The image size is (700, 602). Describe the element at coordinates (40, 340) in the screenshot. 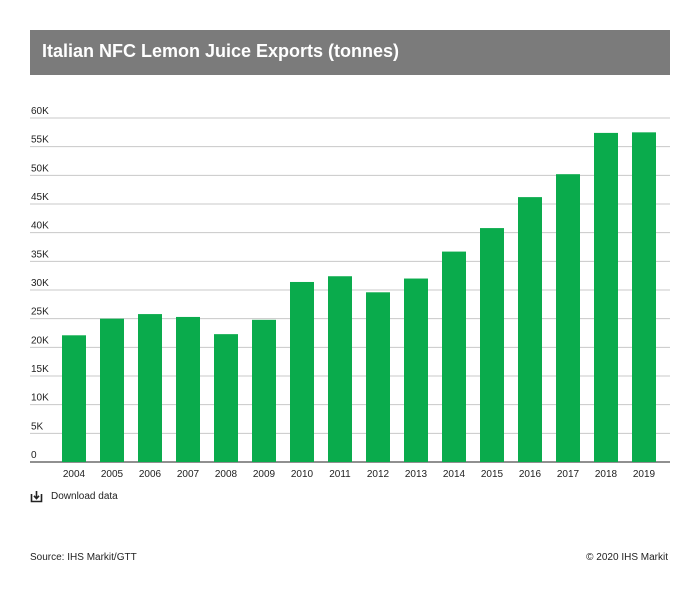

I see `y-tick-label: 20K` at that location.